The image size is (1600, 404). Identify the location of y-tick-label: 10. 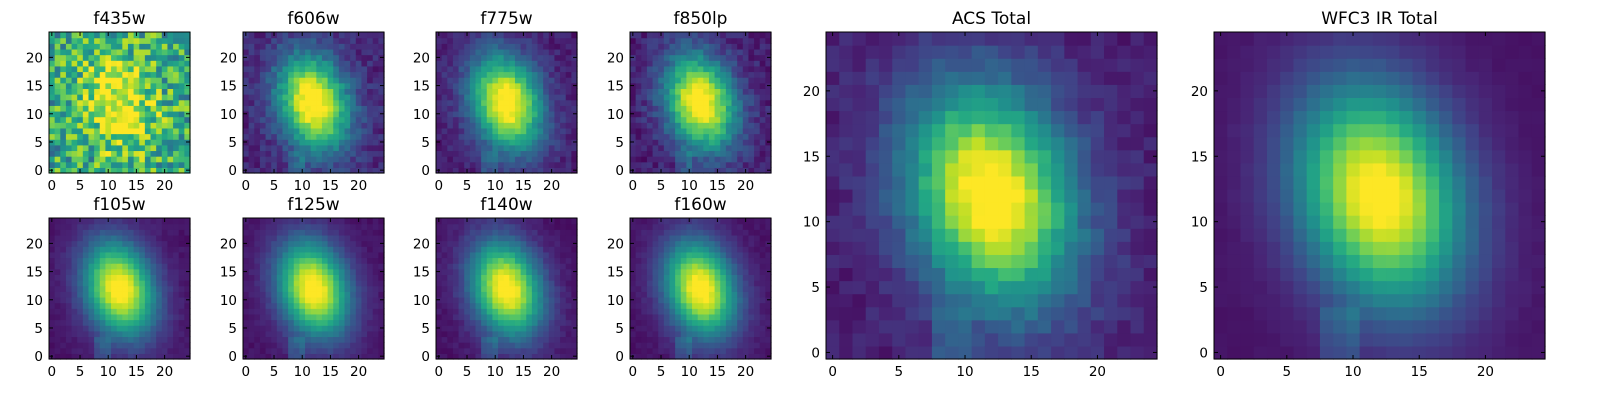
(421, 115).